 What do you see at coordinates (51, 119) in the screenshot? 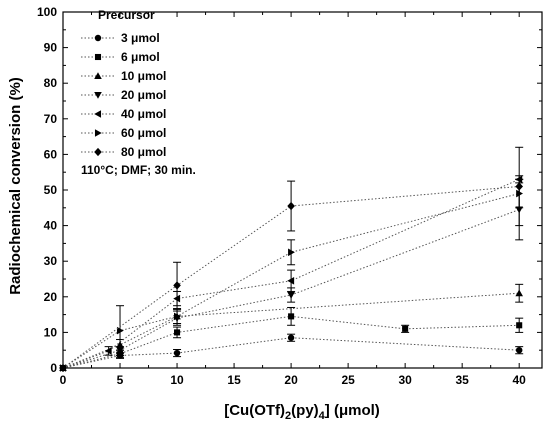
I see `y-tick-label: 70` at bounding box center [51, 119].